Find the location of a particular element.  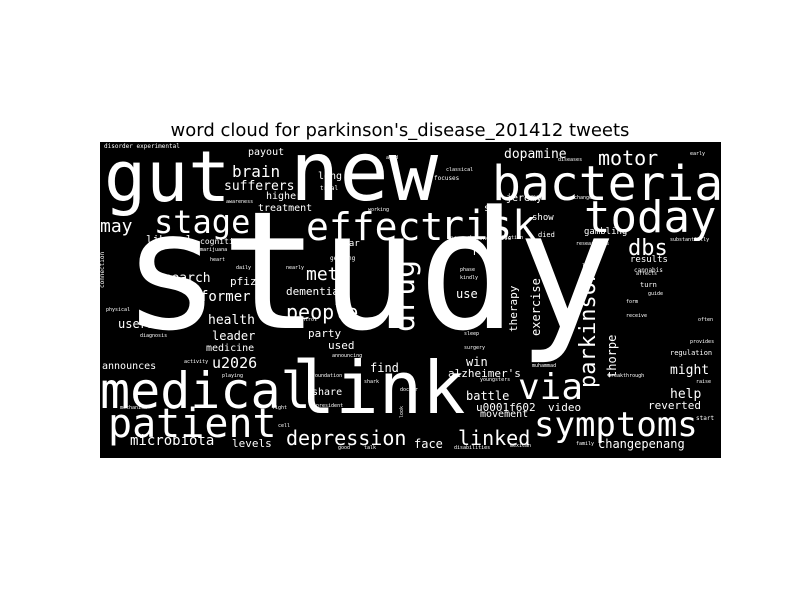

word-dementia: dementia is located at coordinates (312, 291).